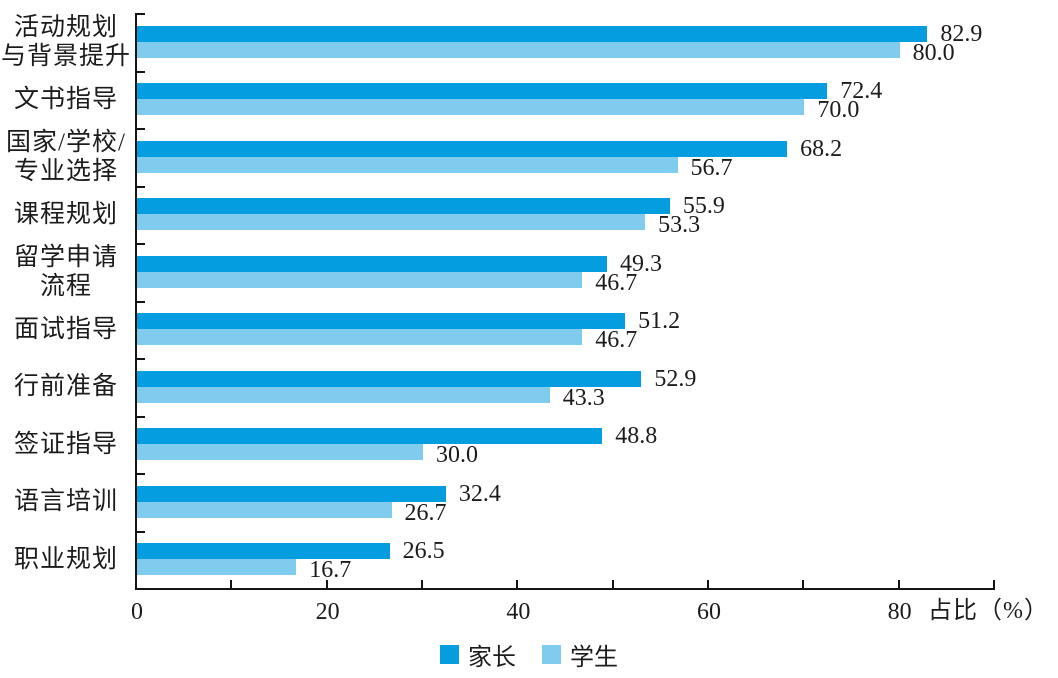  I want to click on legend-swatch-parent, so click(449, 654).